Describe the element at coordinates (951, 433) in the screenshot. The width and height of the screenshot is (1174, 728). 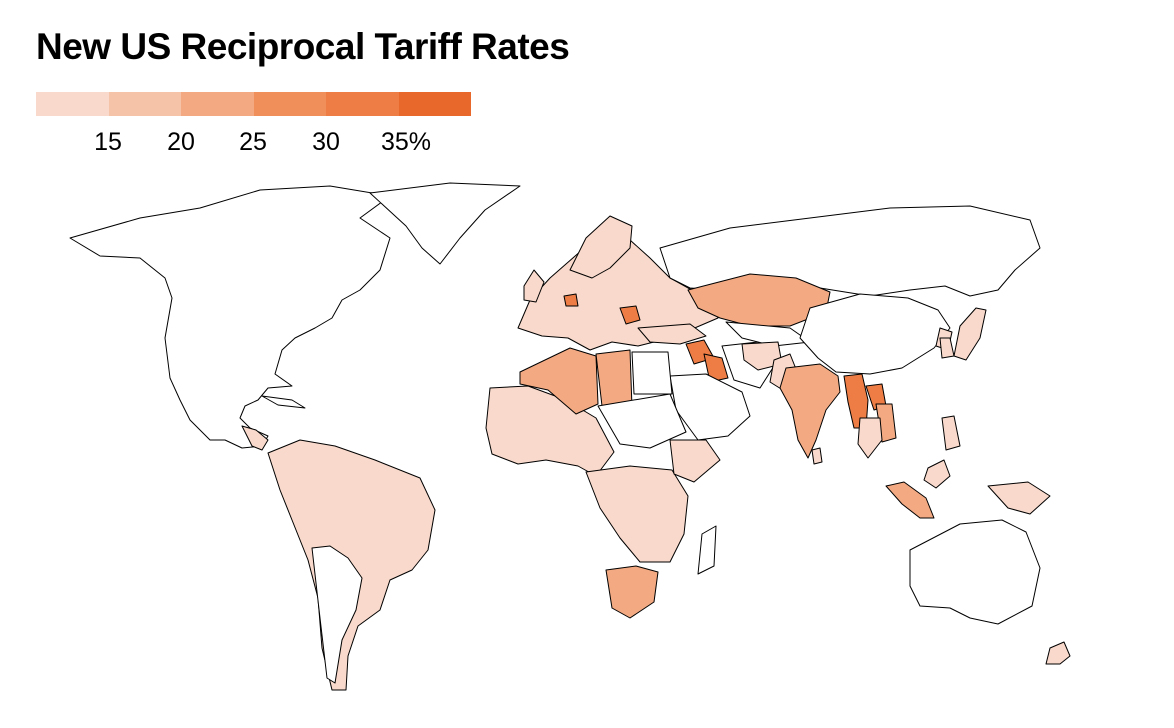
I see `philippines` at that location.